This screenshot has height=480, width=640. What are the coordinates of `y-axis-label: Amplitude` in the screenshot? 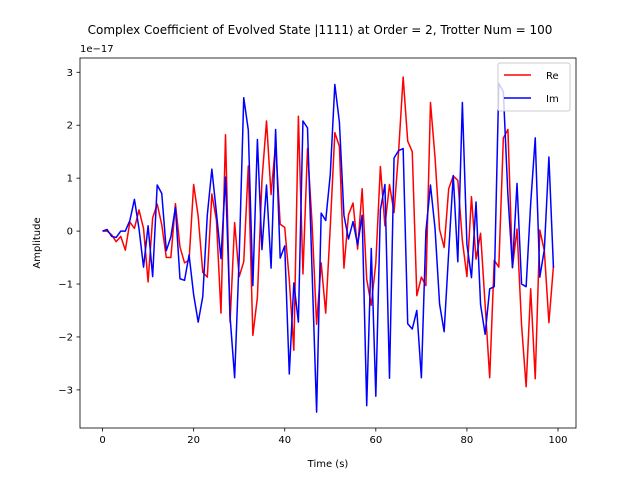 It's located at (37, 242).